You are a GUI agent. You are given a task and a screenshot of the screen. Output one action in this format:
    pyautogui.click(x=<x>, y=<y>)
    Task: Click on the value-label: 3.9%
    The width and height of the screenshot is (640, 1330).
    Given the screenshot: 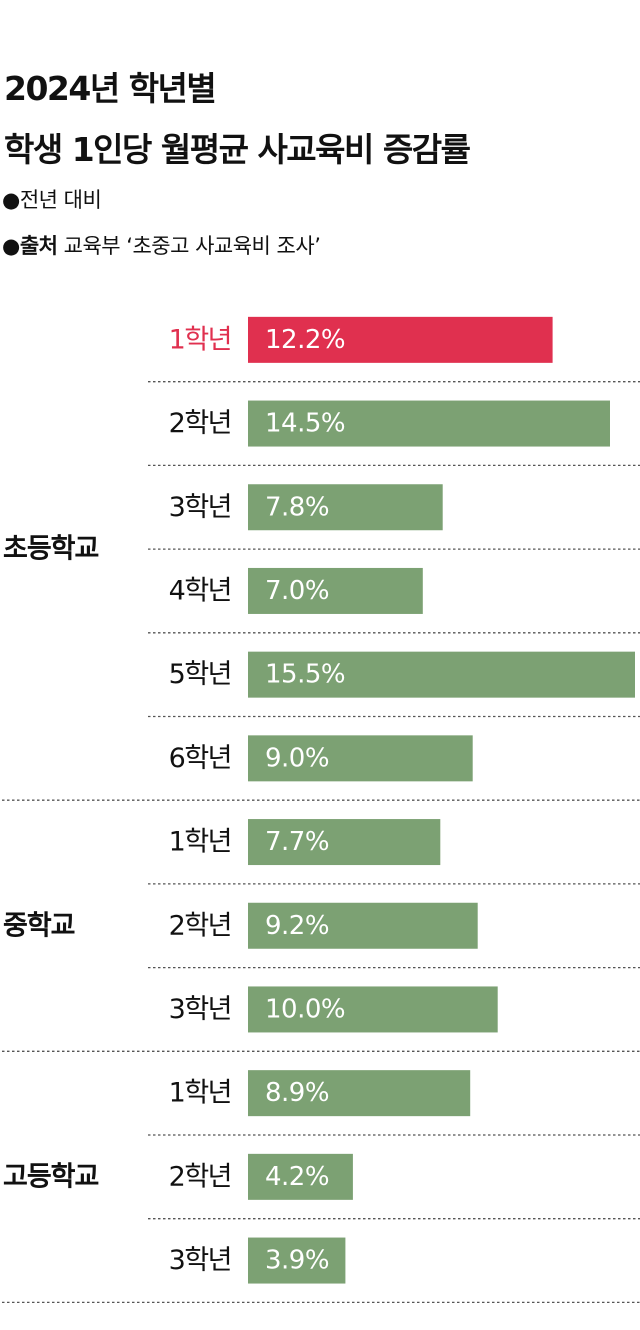 What is the action you would take?
    pyautogui.click(x=297, y=1261)
    